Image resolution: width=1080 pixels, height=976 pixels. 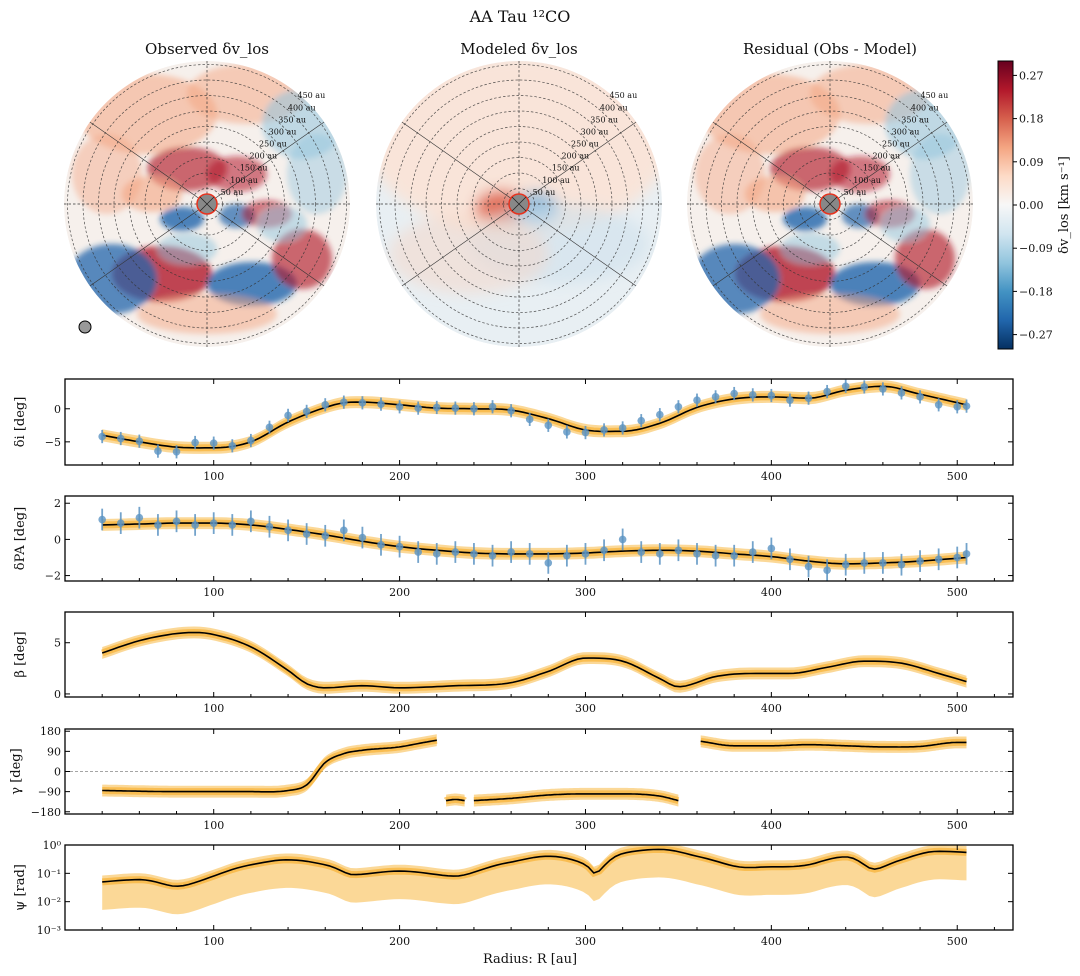 I want to click on panel-gamma: 100 200 300 400 500 180 90 0 −90 −180 γ [deg], so click(x=511, y=778).